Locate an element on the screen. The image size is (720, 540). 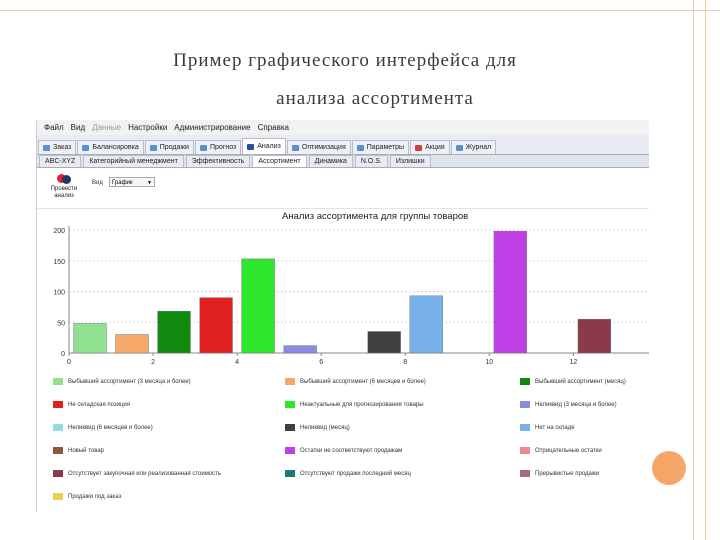
slide-title-line2: анализа ассортимента is located at coordinates (375, 98).